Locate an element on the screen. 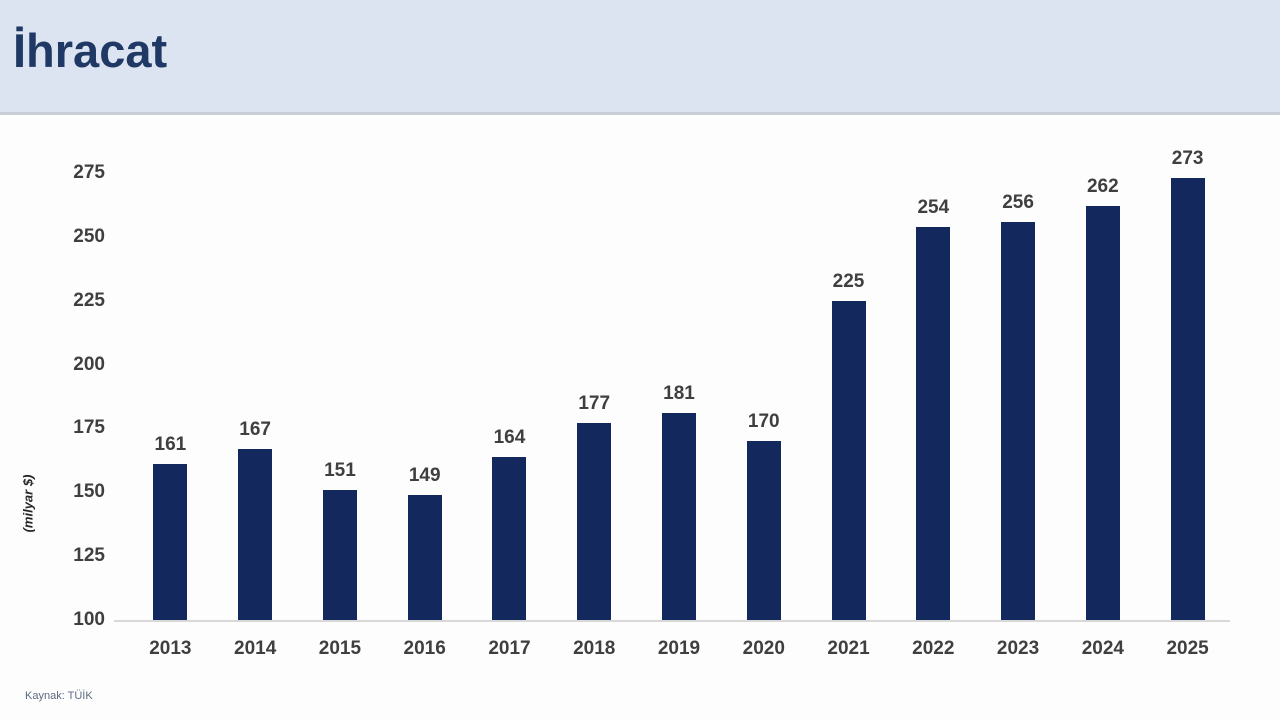 The height and width of the screenshot is (720, 1280). bar-value-label-2013: 161 is located at coordinates (170, 445).